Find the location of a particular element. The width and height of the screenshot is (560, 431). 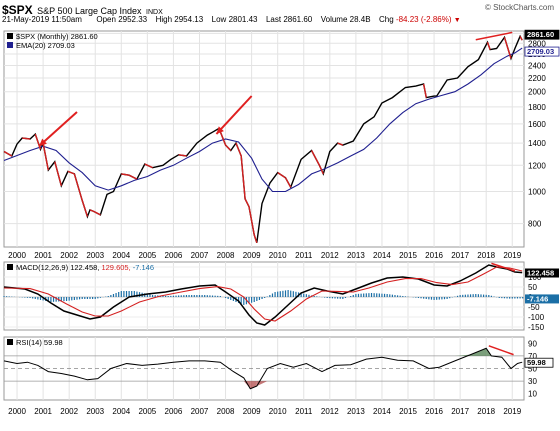

x-axis-tick-label: 2000 is located at coordinates (17, 411).